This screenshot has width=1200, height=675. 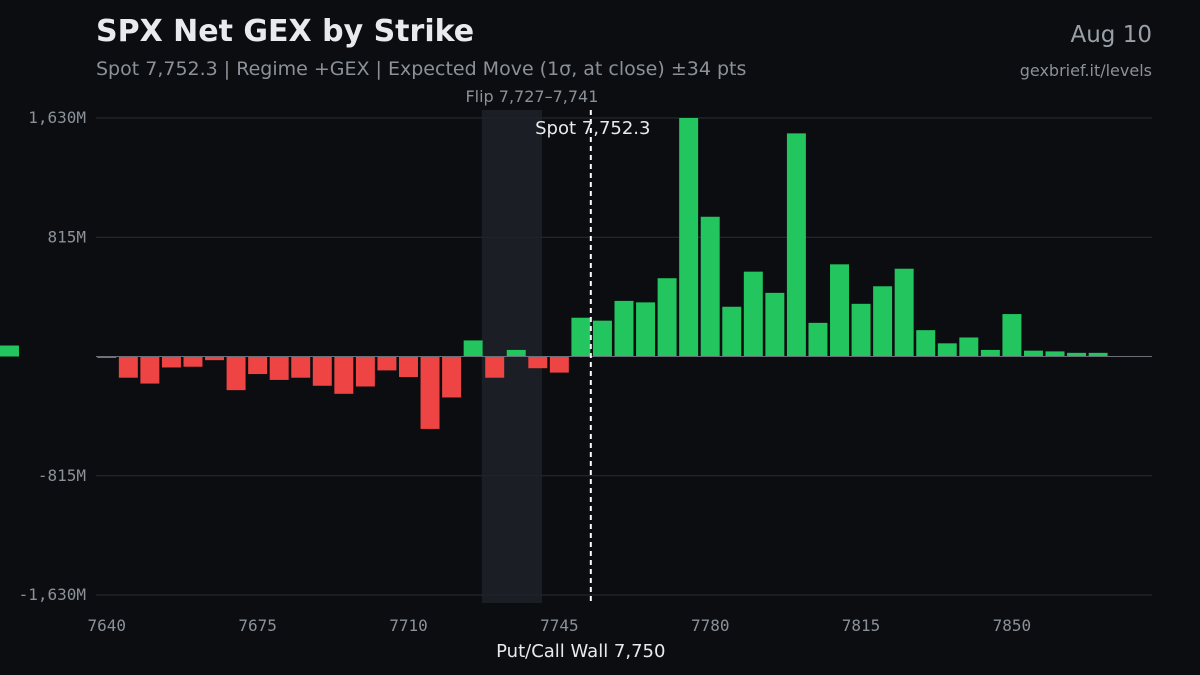 I want to click on x-axis-label: Put/Call Wall 7,750, so click(x=580, y=651).